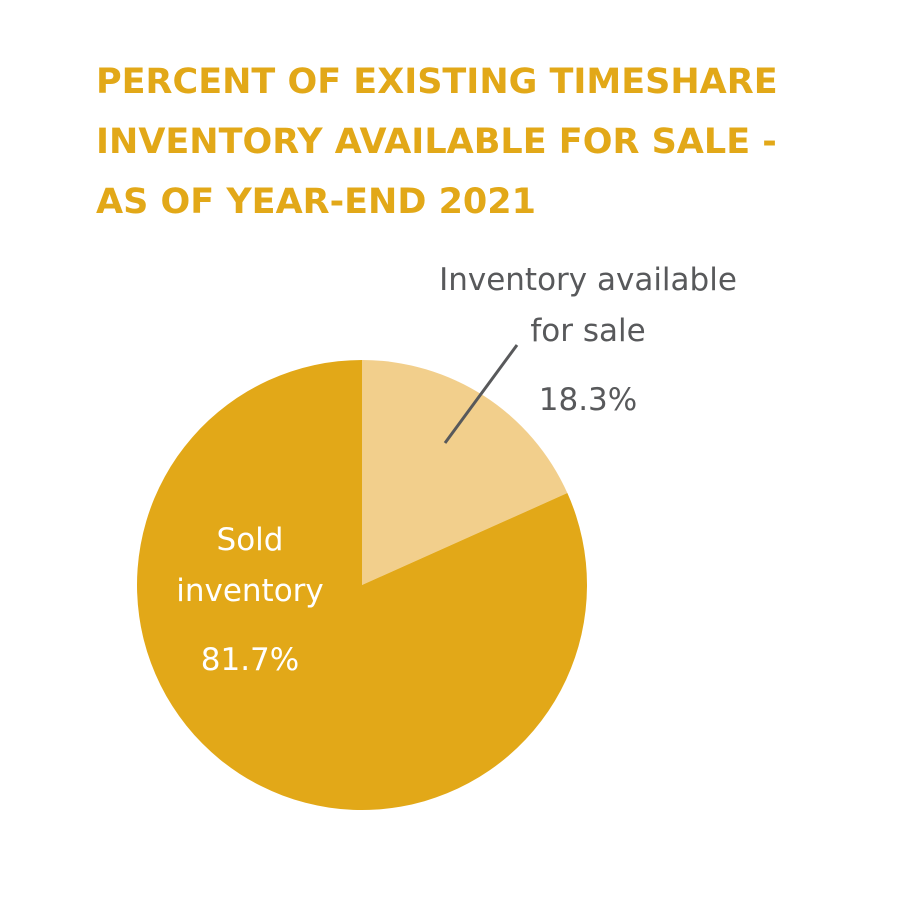  Describe the element at coordinates (437, 82) in the screenshot. I see `chart-title-line-1: PERCENT OF EXISTING TIMESHARE` at that location.